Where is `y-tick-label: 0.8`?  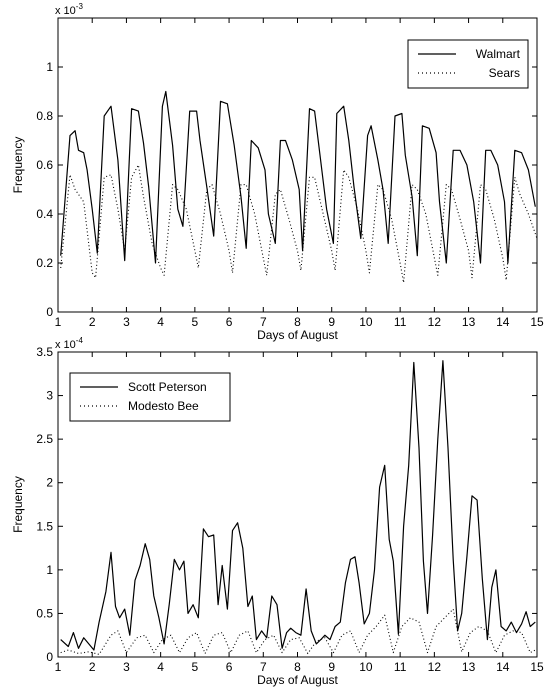 y-tick-label: 0.8 is located at coordinates (44, 116).